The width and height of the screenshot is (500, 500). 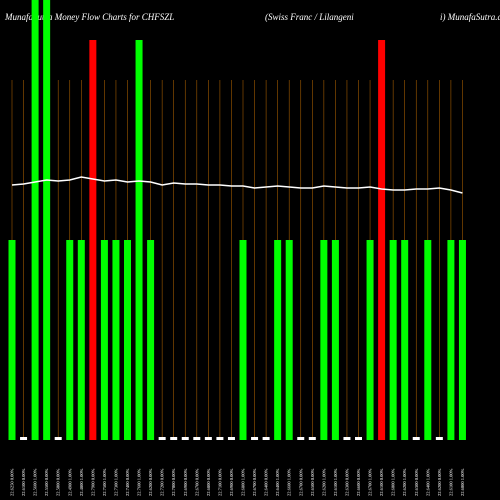 What do you see at coordinates (115, 482) in the screenshot?
I see `x-tick-label: 22.7300 1.00%` at bounding box center [115, 482].